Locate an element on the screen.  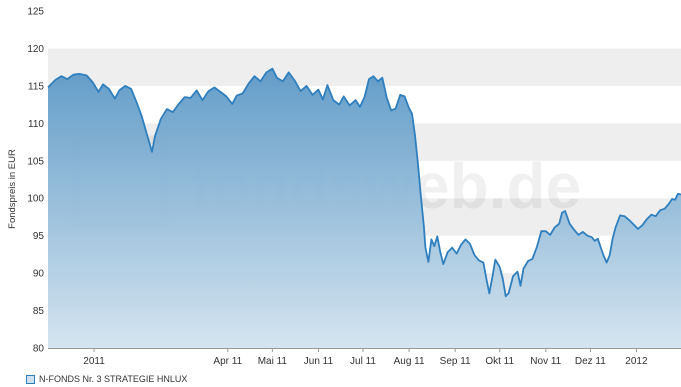
y-axis-ticks: 80 85 90 95 100 105 110 115 120 125 is located at coordinates (35, 181).